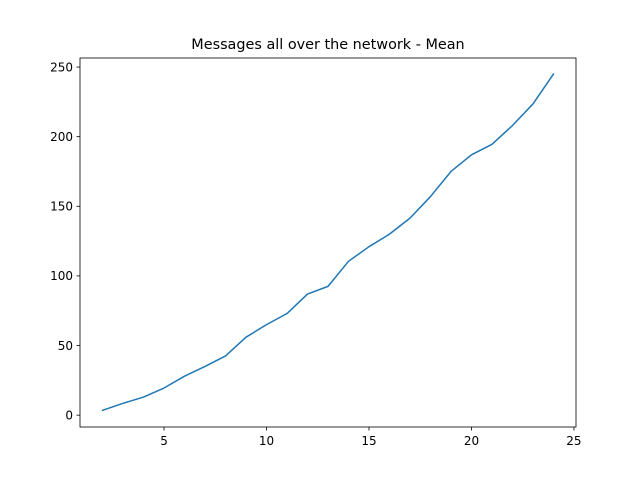 Image resolution: width=640 pixels, height=480 pixels. Describe the element at coordinates (65, 346) in the screenshot. I see `y-tick-label-1: 50` at that location.